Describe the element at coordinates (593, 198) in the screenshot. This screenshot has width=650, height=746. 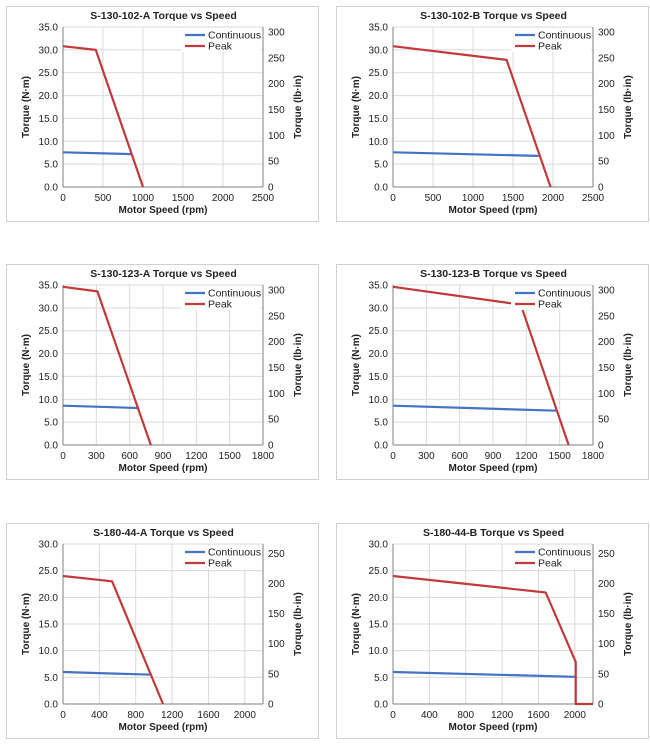
I see `x-tick-label: 2500` at that location.